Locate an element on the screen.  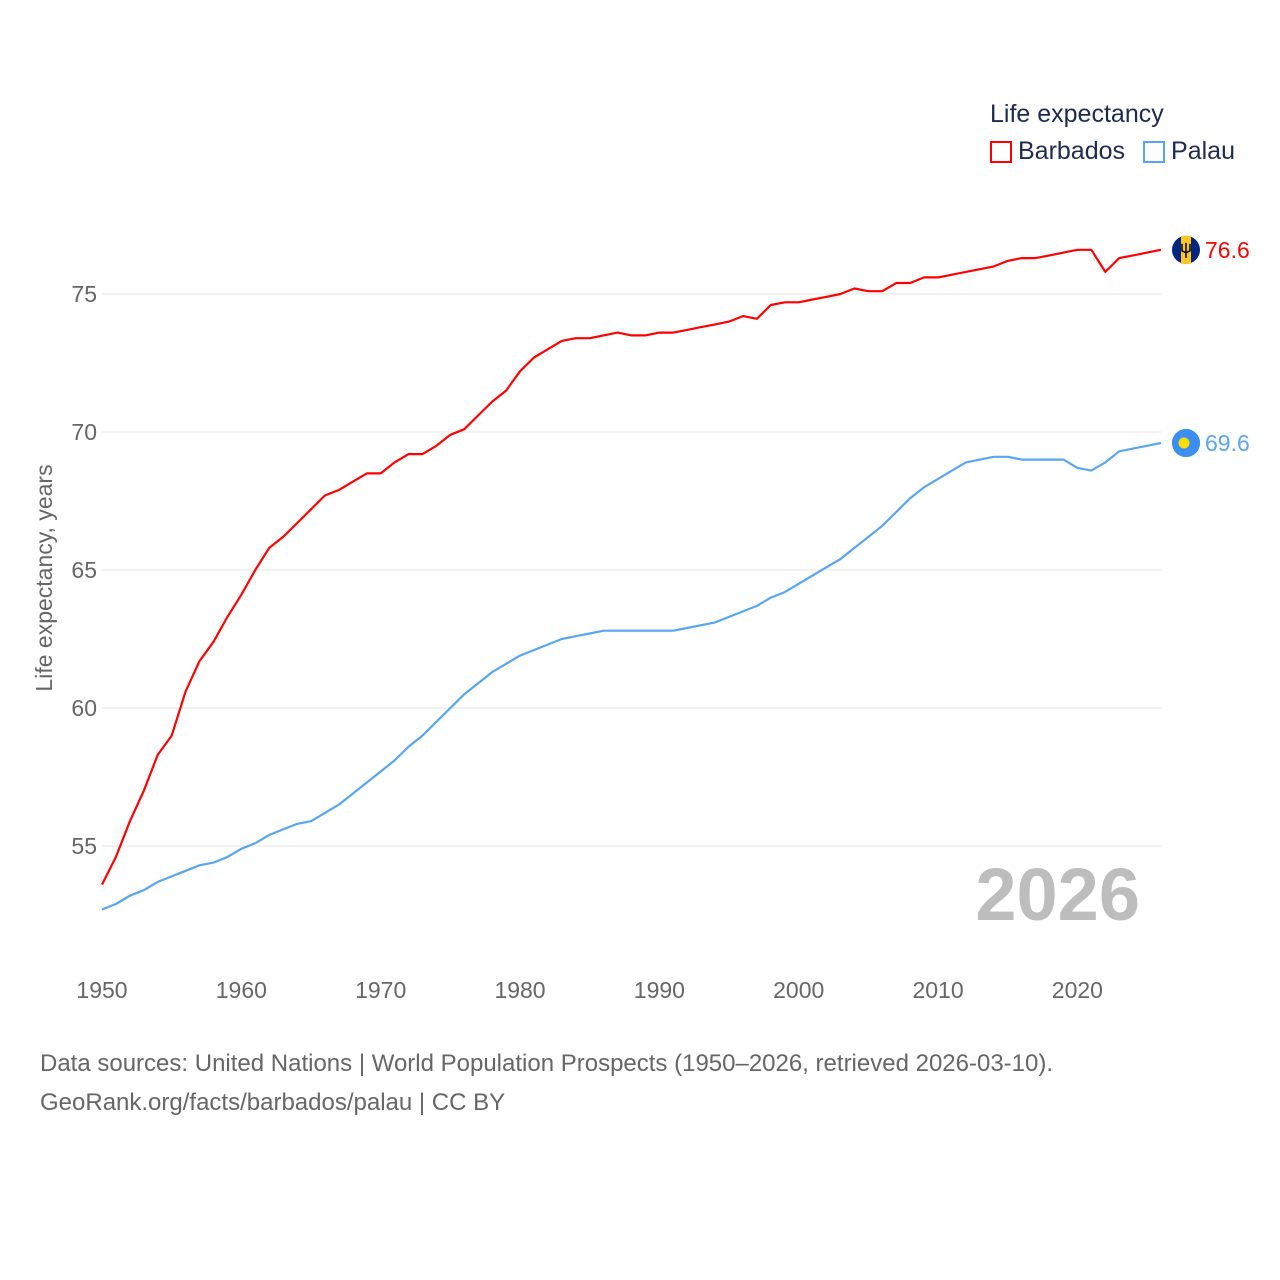
y-tick-label: 55 is located at coordinates (84, 846).